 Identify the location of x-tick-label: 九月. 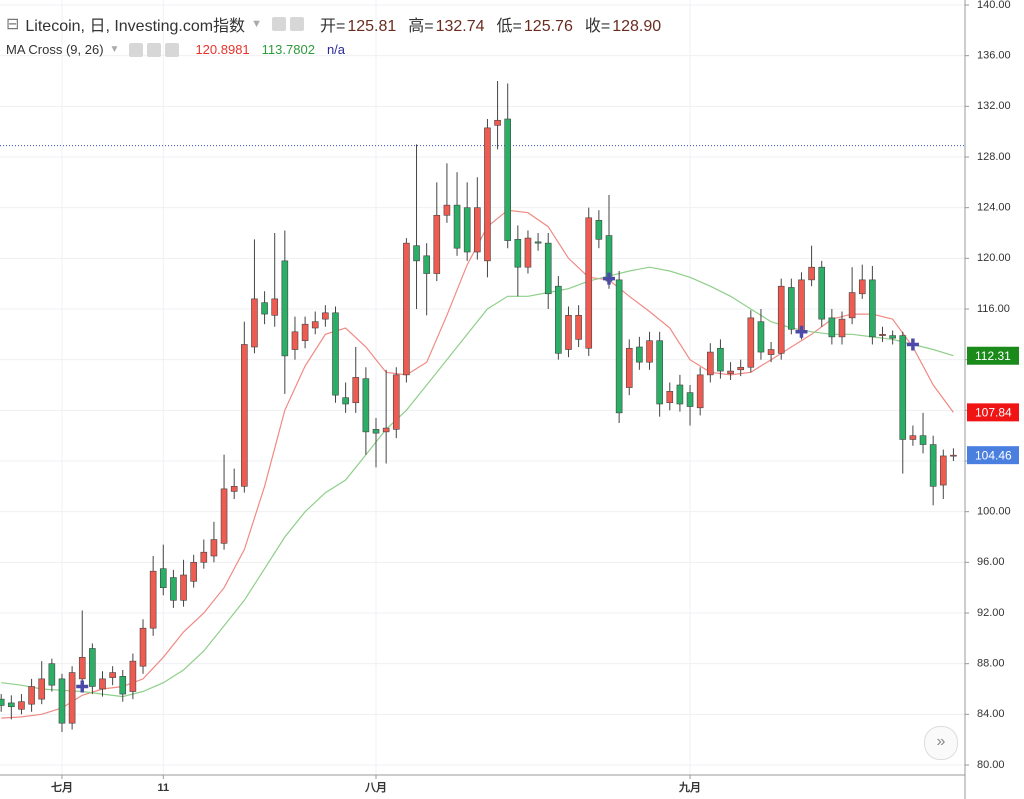
(689, 787).